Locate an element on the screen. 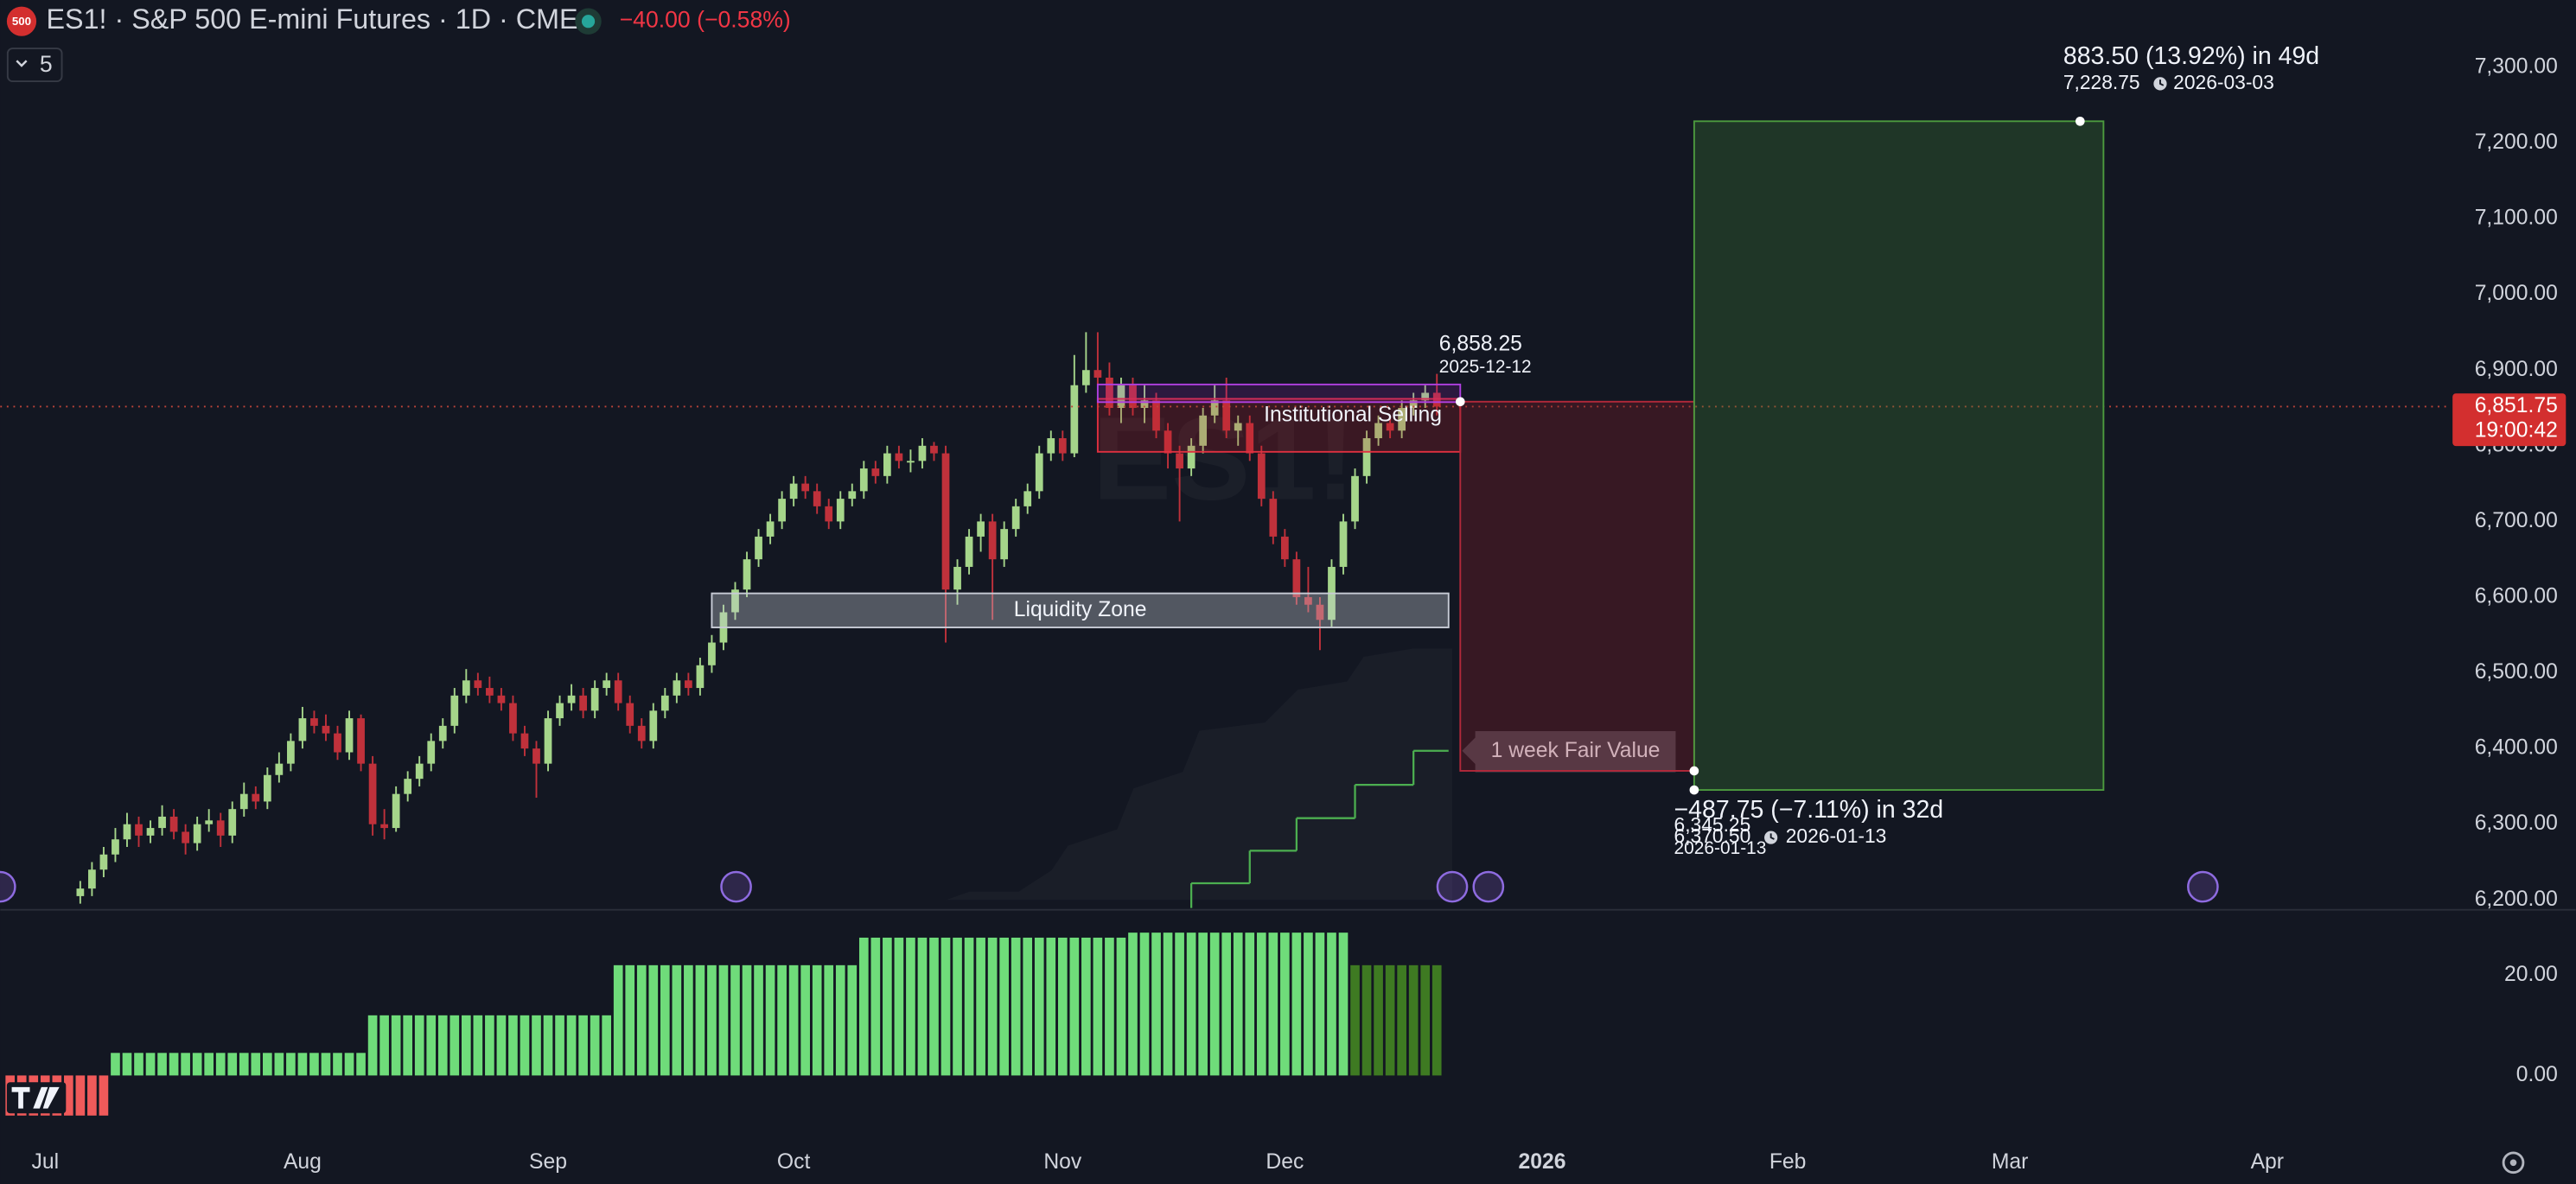 The image size is (2576, 1184). y-tick-label: 6,300.00 is located at coordinates (2516, 823).